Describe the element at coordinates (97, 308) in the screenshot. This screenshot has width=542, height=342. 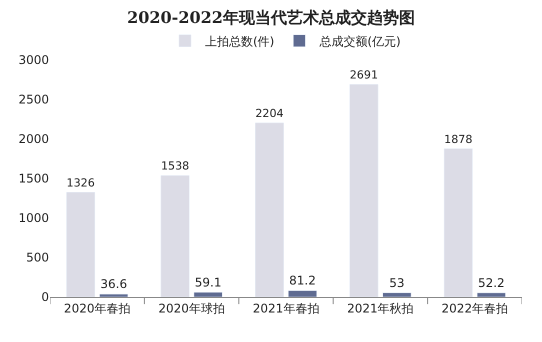
I see `x-tick-label: 2020年春拍` at that location.